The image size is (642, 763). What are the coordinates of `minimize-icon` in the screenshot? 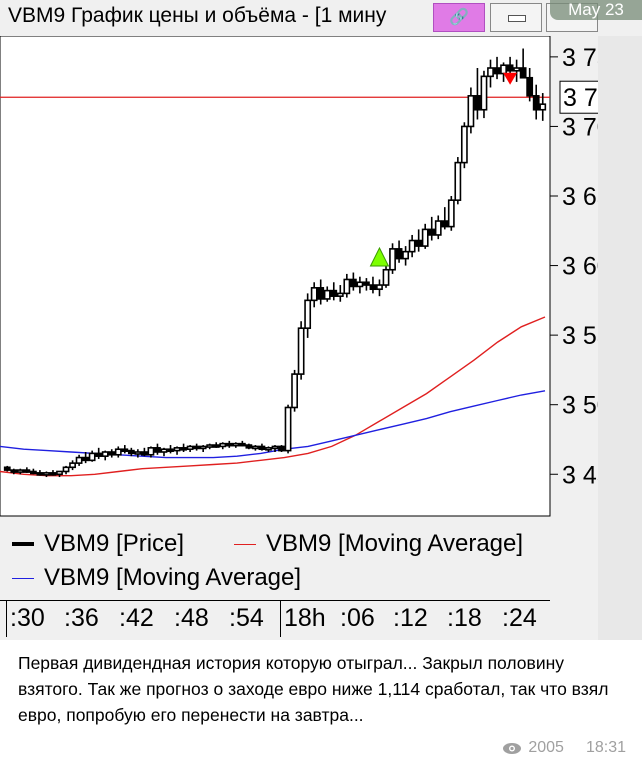 It's located at (517, 18).